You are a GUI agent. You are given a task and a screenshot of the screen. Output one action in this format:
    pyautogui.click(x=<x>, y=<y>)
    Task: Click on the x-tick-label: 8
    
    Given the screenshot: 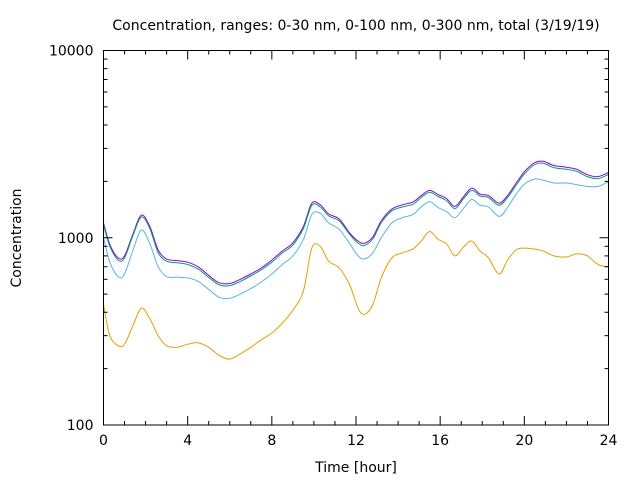 What is the action you would take?
    pyautogui.click(x=271, y=441)
    